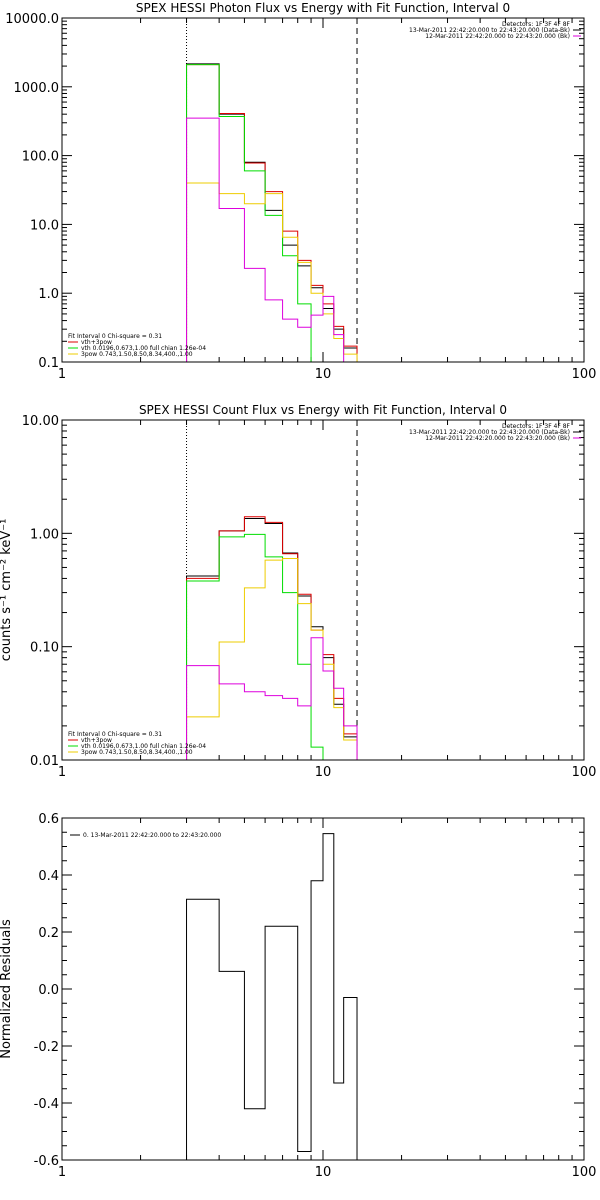 Image resolution: width=600 pixels, height=1200 pixels. Describe the element at coordinates (48, 933) in the screenshot. I see `y-tick-label: 0.2` at that location.